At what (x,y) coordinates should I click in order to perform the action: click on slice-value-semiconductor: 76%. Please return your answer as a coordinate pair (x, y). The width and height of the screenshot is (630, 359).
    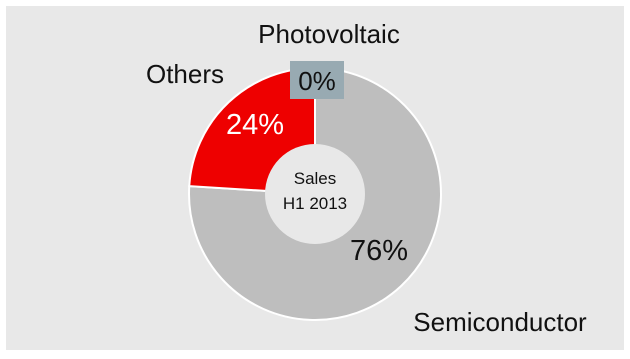
    Looking at the image, I should click on (379, 251).